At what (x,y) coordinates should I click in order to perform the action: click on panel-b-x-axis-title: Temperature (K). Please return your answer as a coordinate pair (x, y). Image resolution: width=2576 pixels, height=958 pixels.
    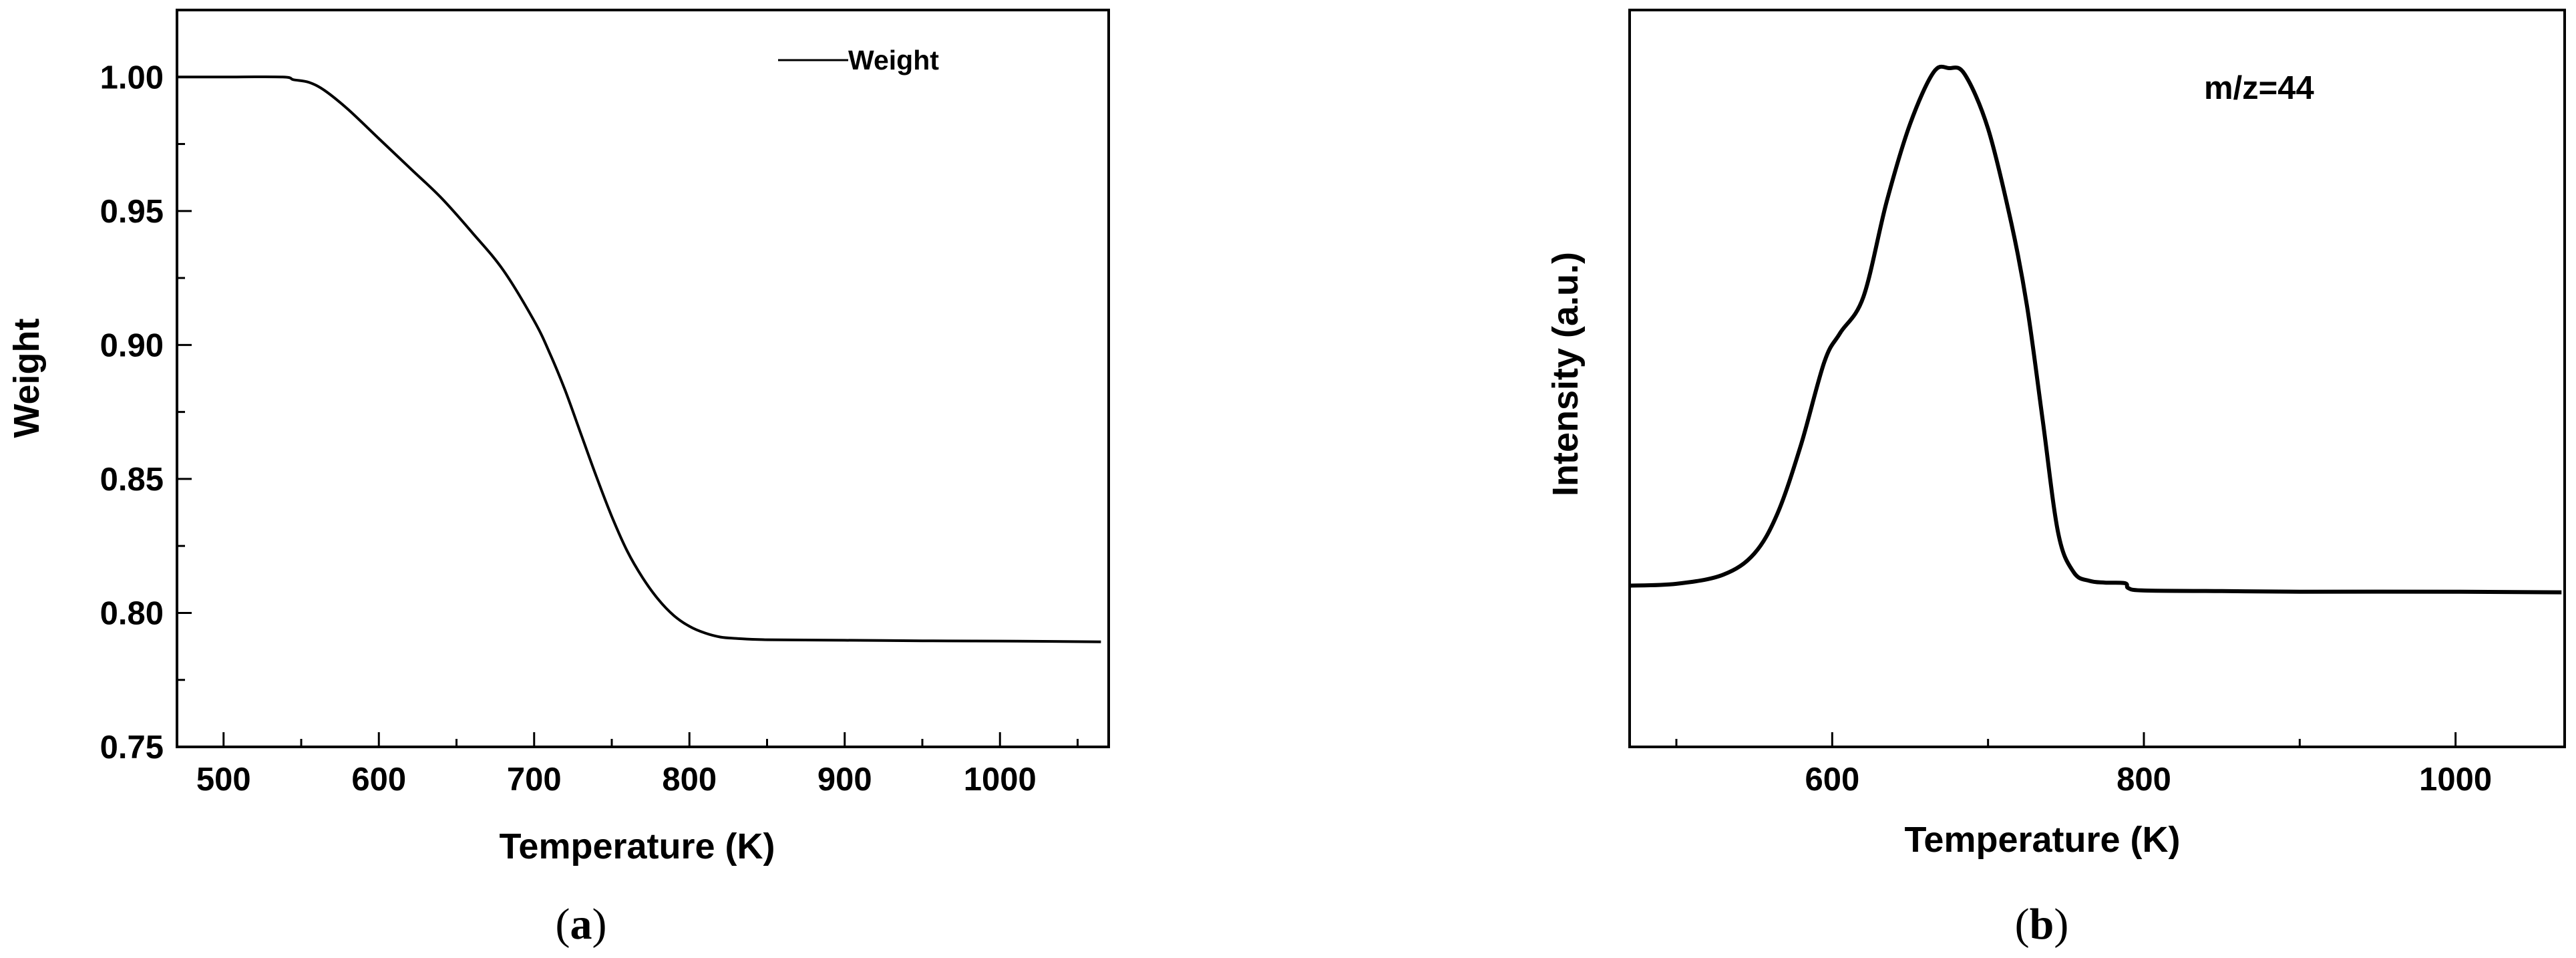
    Looking at the image, I should click on (2042, 840).